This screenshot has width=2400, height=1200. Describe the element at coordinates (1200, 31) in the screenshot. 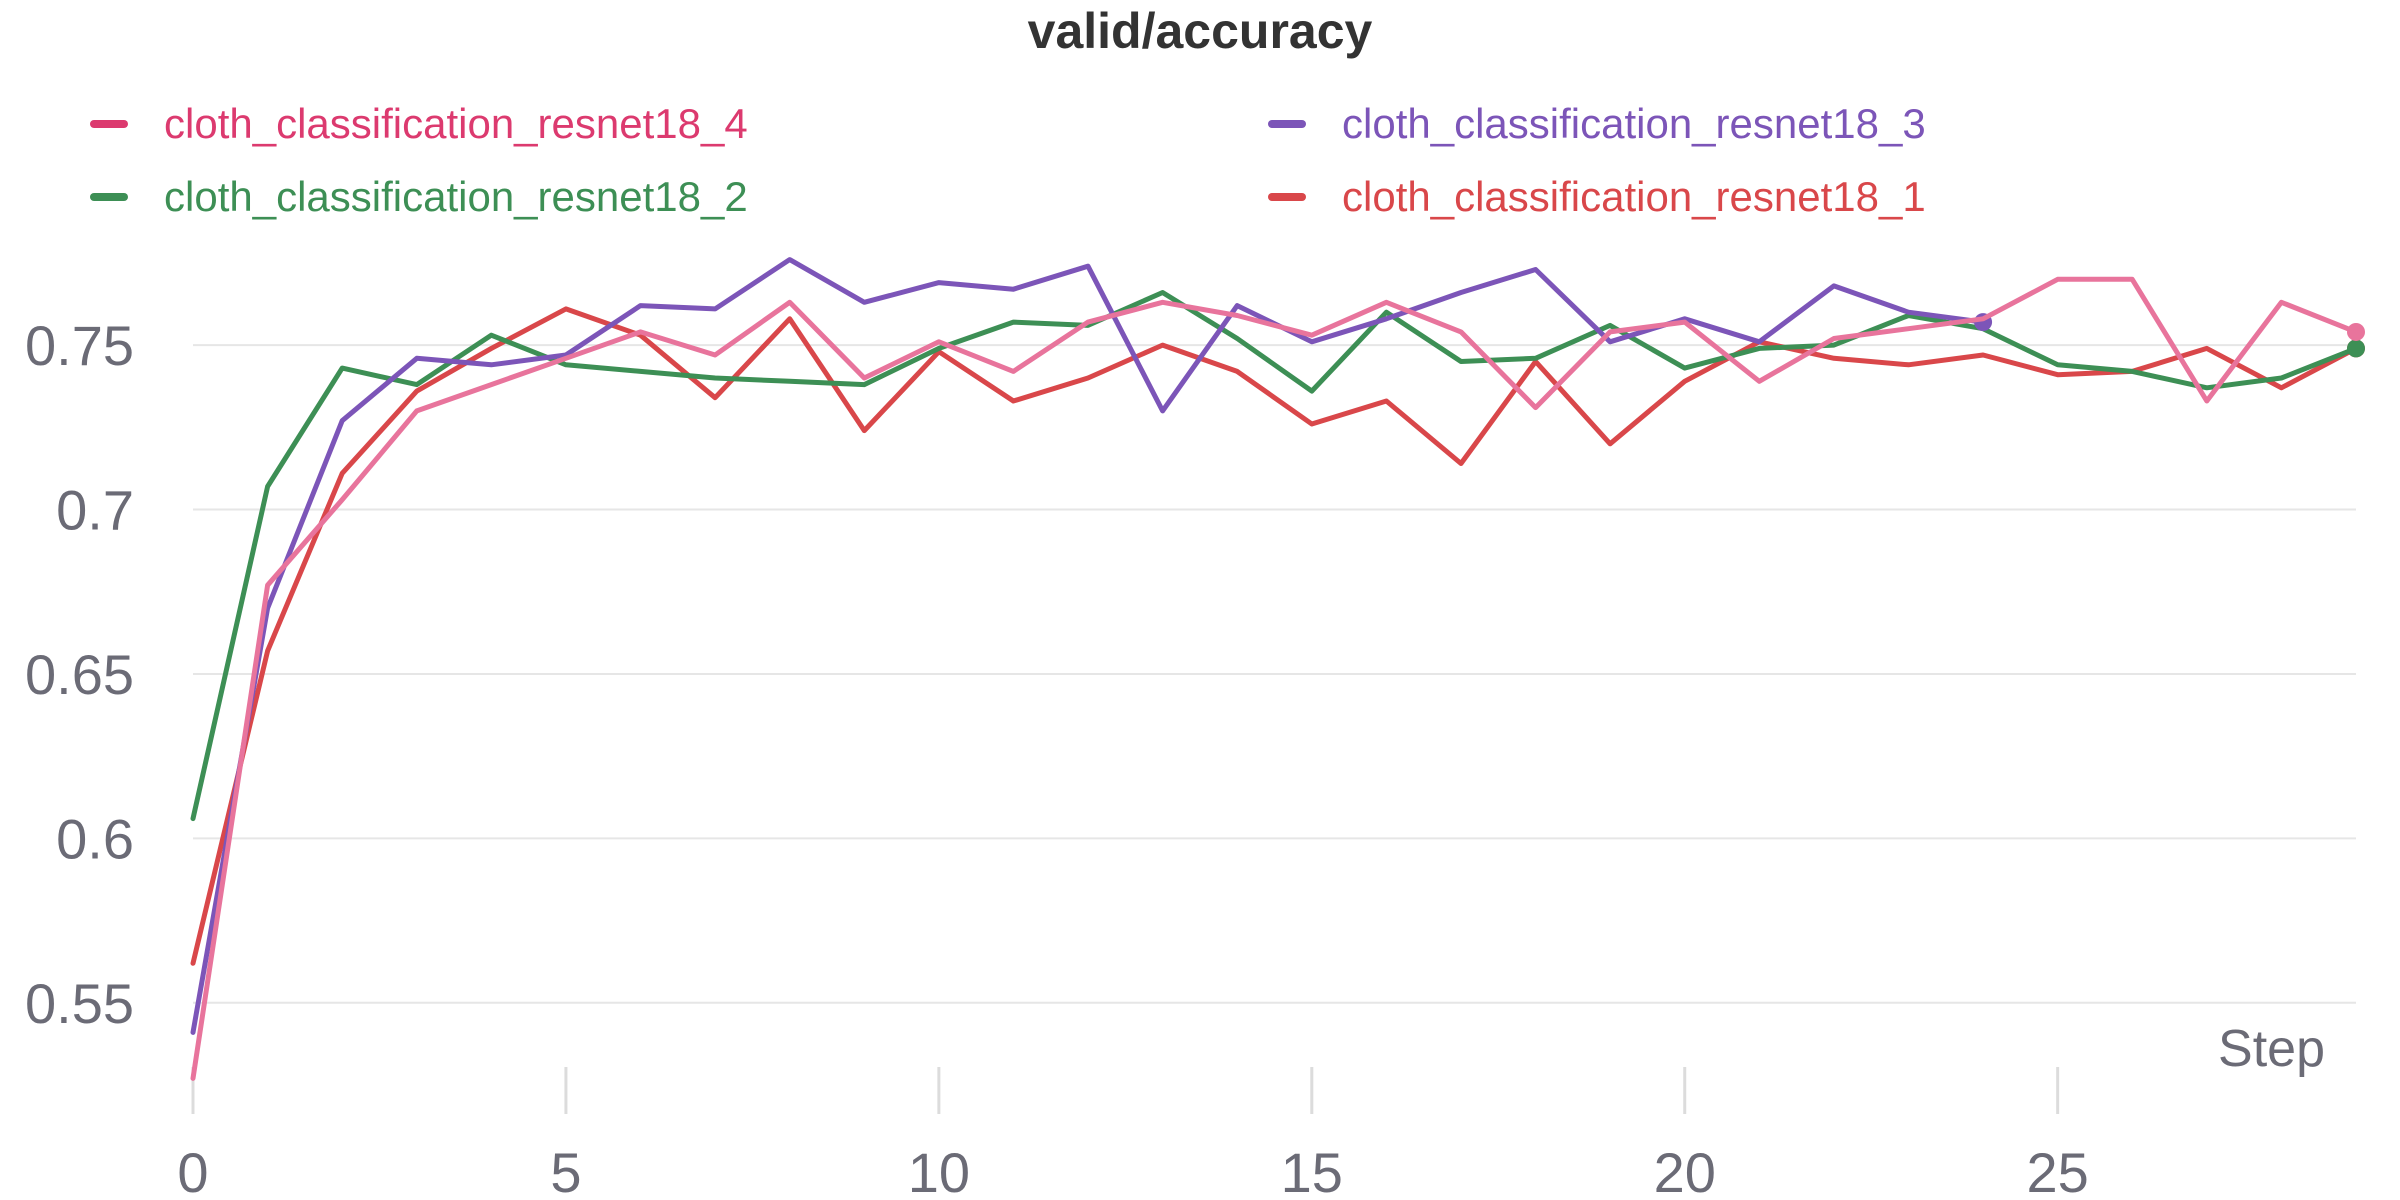

I see `chart-title: valid/accuracy` at that location.